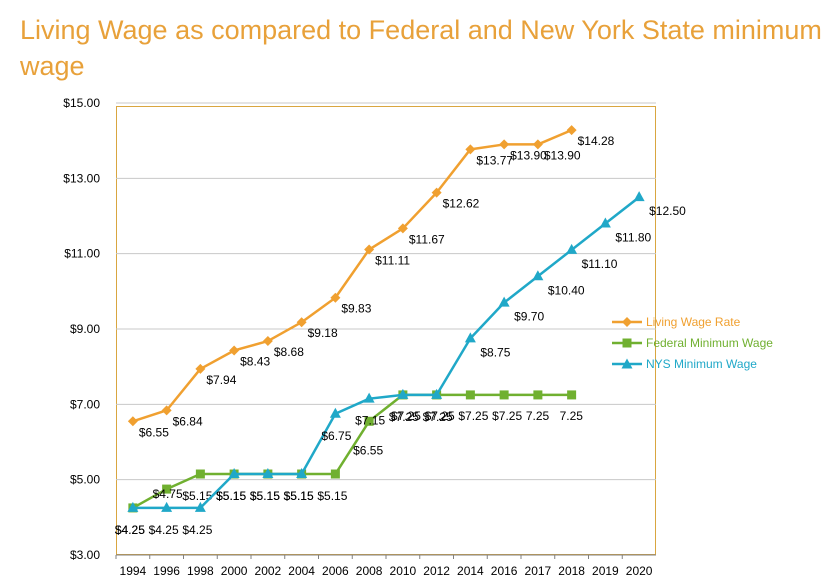 This screenshot has width=838, height=579. I want to click on data-label: $11.80, so click(633, 238).